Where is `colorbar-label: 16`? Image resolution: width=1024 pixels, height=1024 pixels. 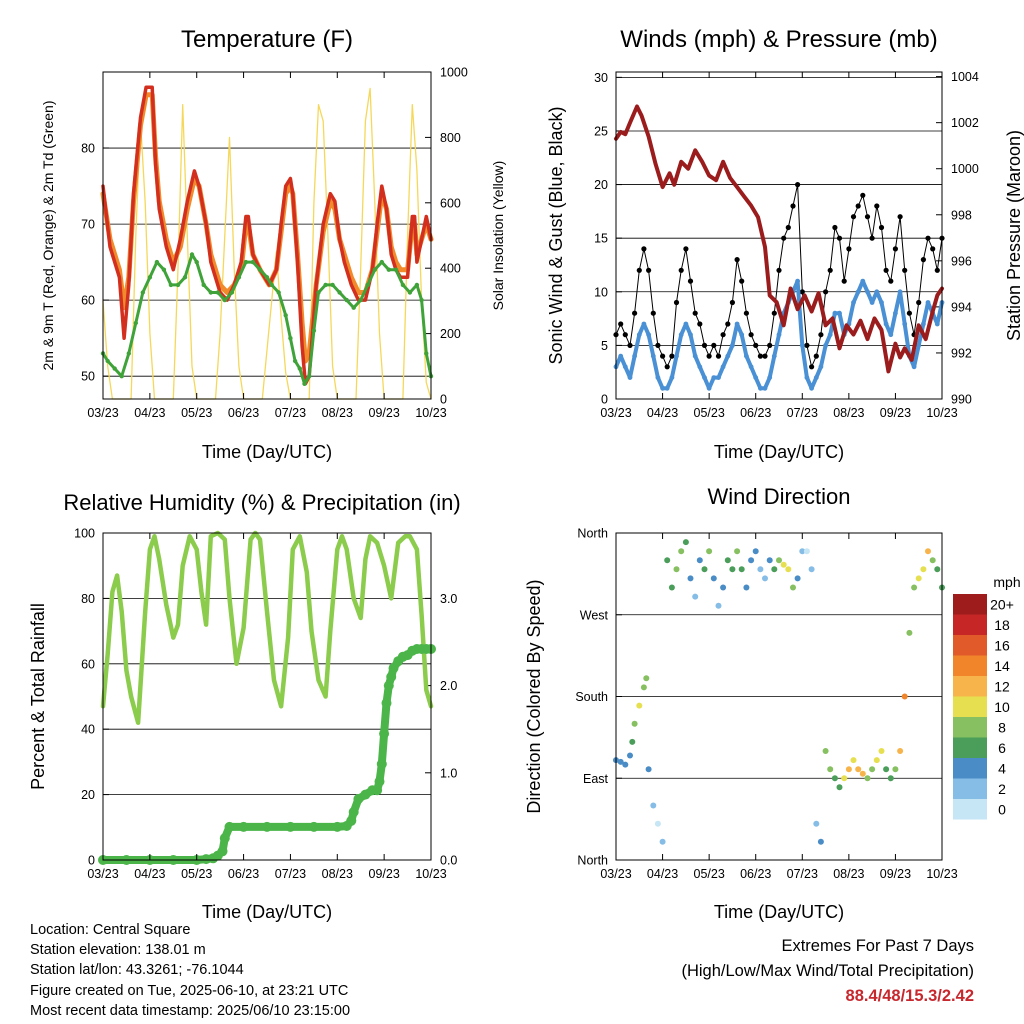 colorbar-label: 16 is located at coordinates (1002, 645).